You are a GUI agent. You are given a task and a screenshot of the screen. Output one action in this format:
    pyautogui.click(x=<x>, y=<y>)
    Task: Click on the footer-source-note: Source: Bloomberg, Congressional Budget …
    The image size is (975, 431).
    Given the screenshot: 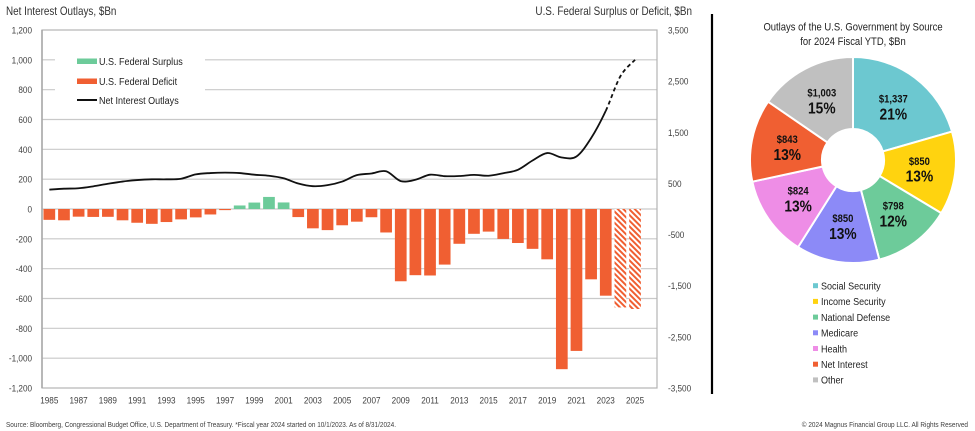 What is the action you would take?
    pyautogui.click(x=201, y=426)
    